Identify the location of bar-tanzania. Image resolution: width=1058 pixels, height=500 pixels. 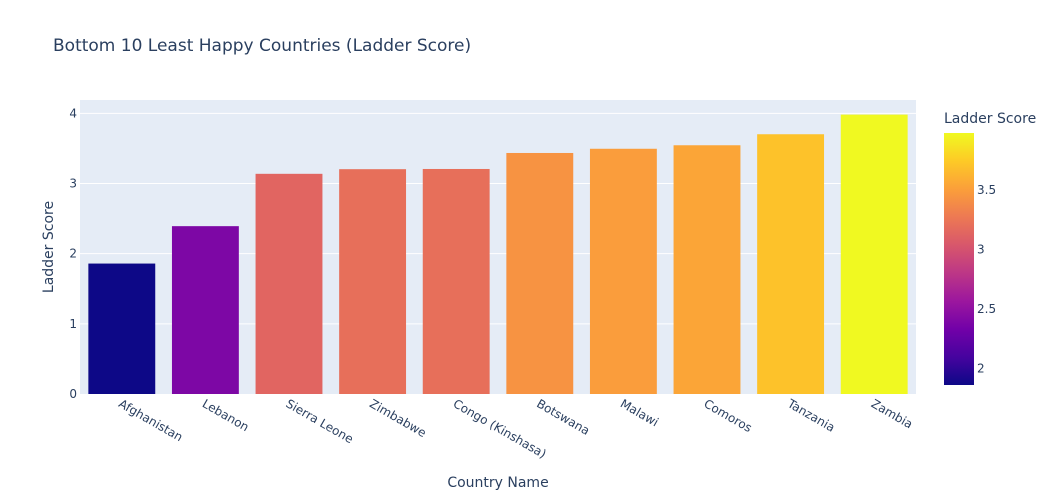
(791, 264).